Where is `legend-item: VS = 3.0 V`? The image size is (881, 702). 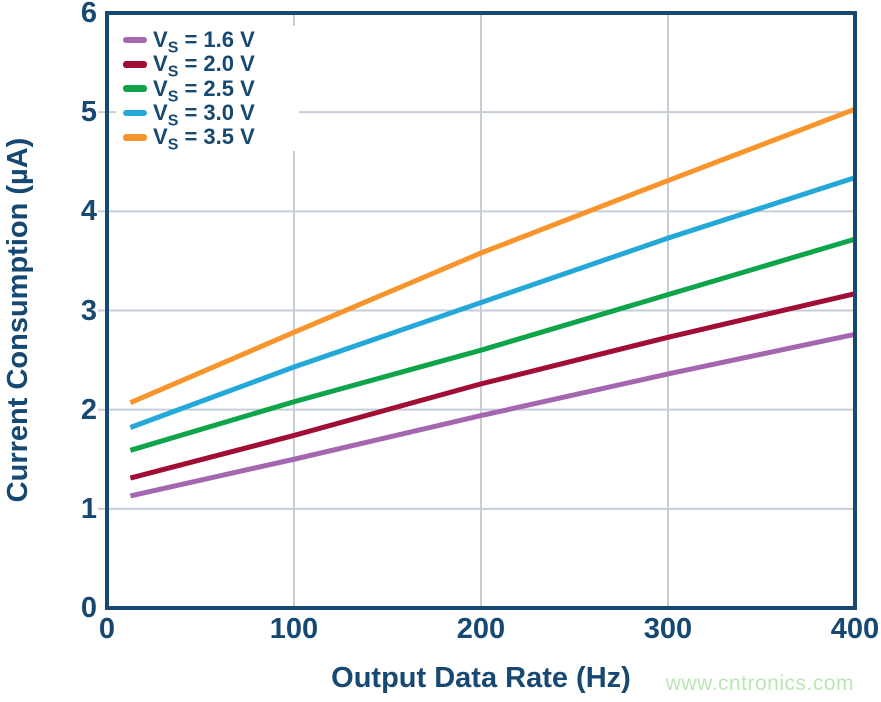 legend-item: VS = 3.0 V is located at coordinates (211, 115).